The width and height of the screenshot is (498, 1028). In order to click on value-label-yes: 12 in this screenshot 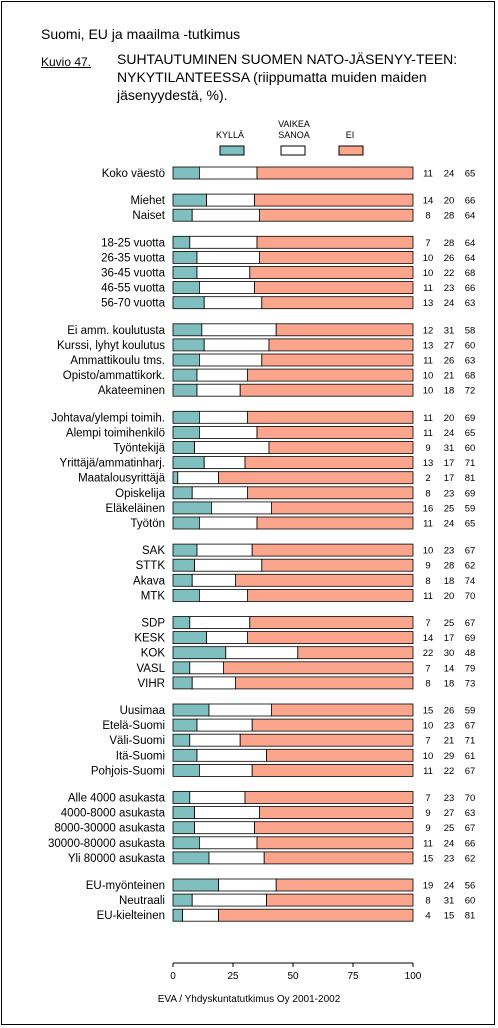, I will do `click(428, 330)`.